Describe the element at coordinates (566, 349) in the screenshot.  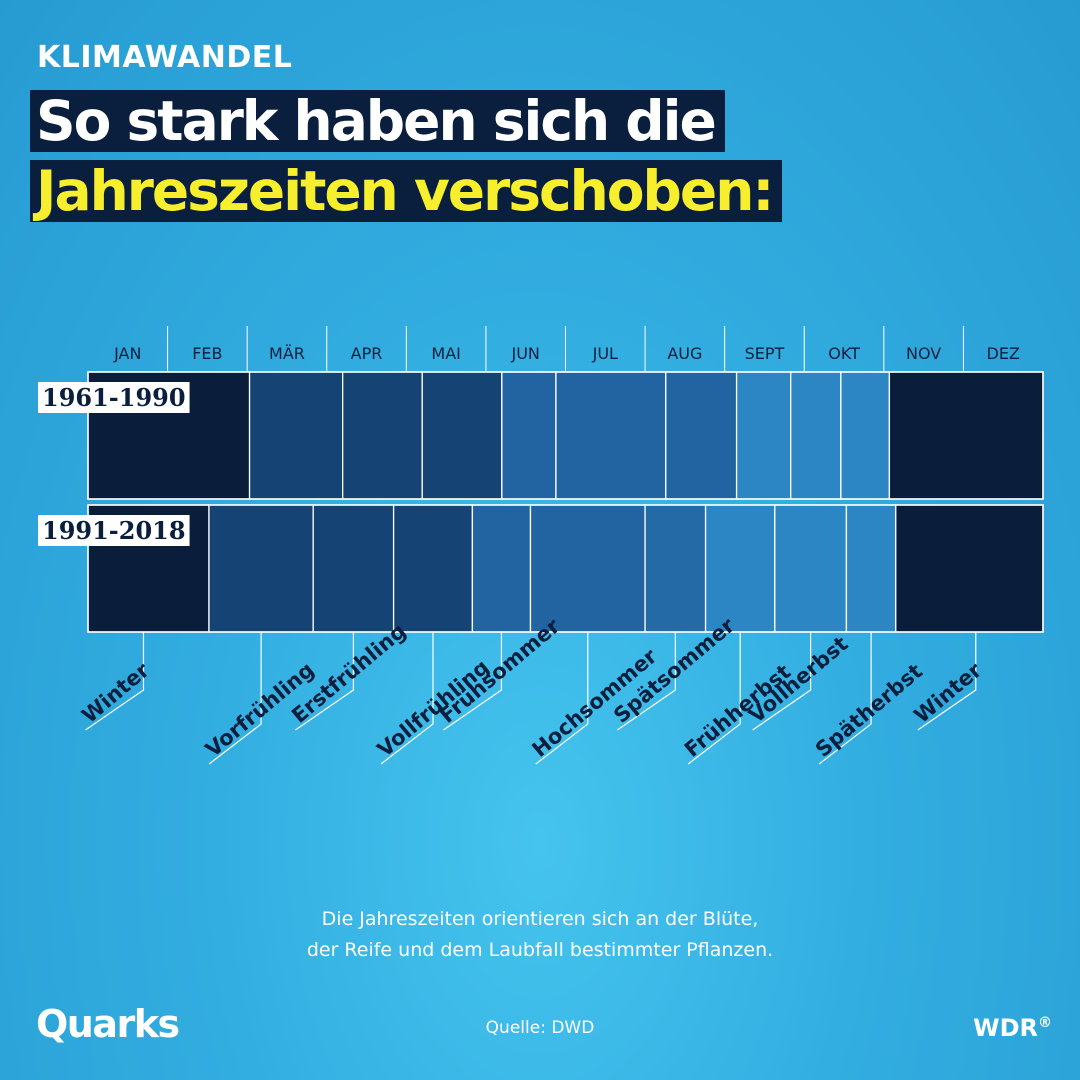
I see `month-axis: JAN FEB MÄR APR MAI JUN JUL AUG SEPT OKT NOV DEZ` at that location.